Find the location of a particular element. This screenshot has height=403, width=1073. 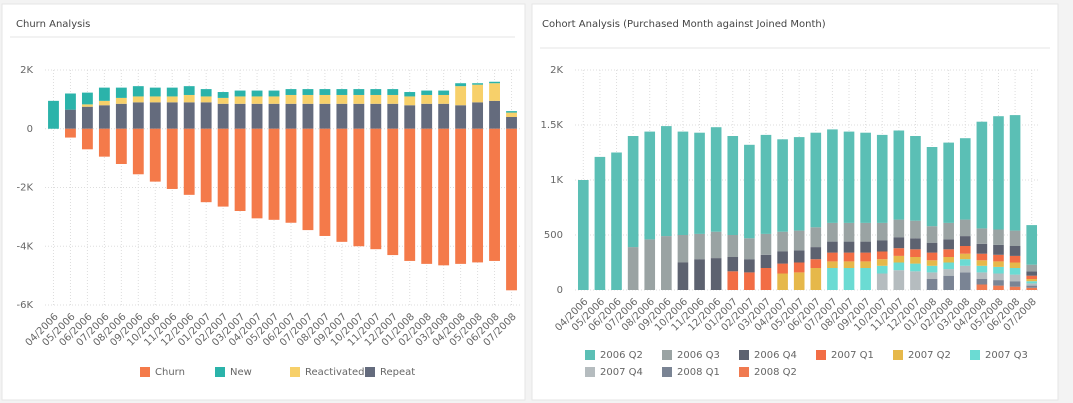

legend-label: 2007 Q4 is located at coordinates (621, 372).